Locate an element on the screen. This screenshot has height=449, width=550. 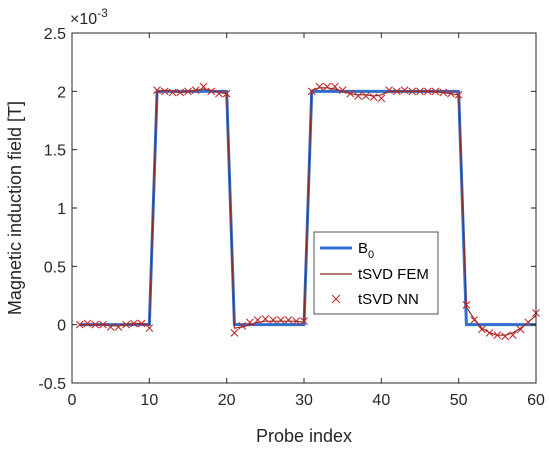
y-tick-label: 2 is located at coordinates (61, 92).